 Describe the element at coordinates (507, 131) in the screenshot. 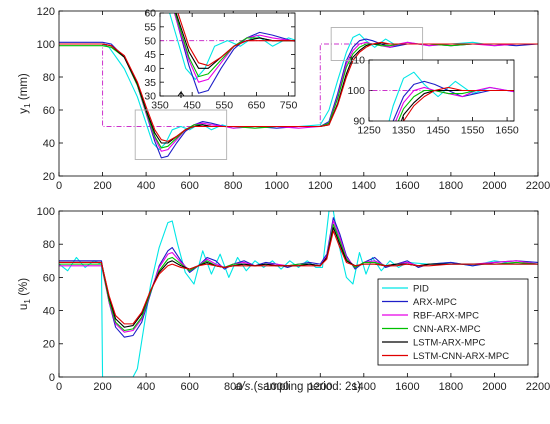

I see `inset-2-x-tick-label: 1650` at that location.